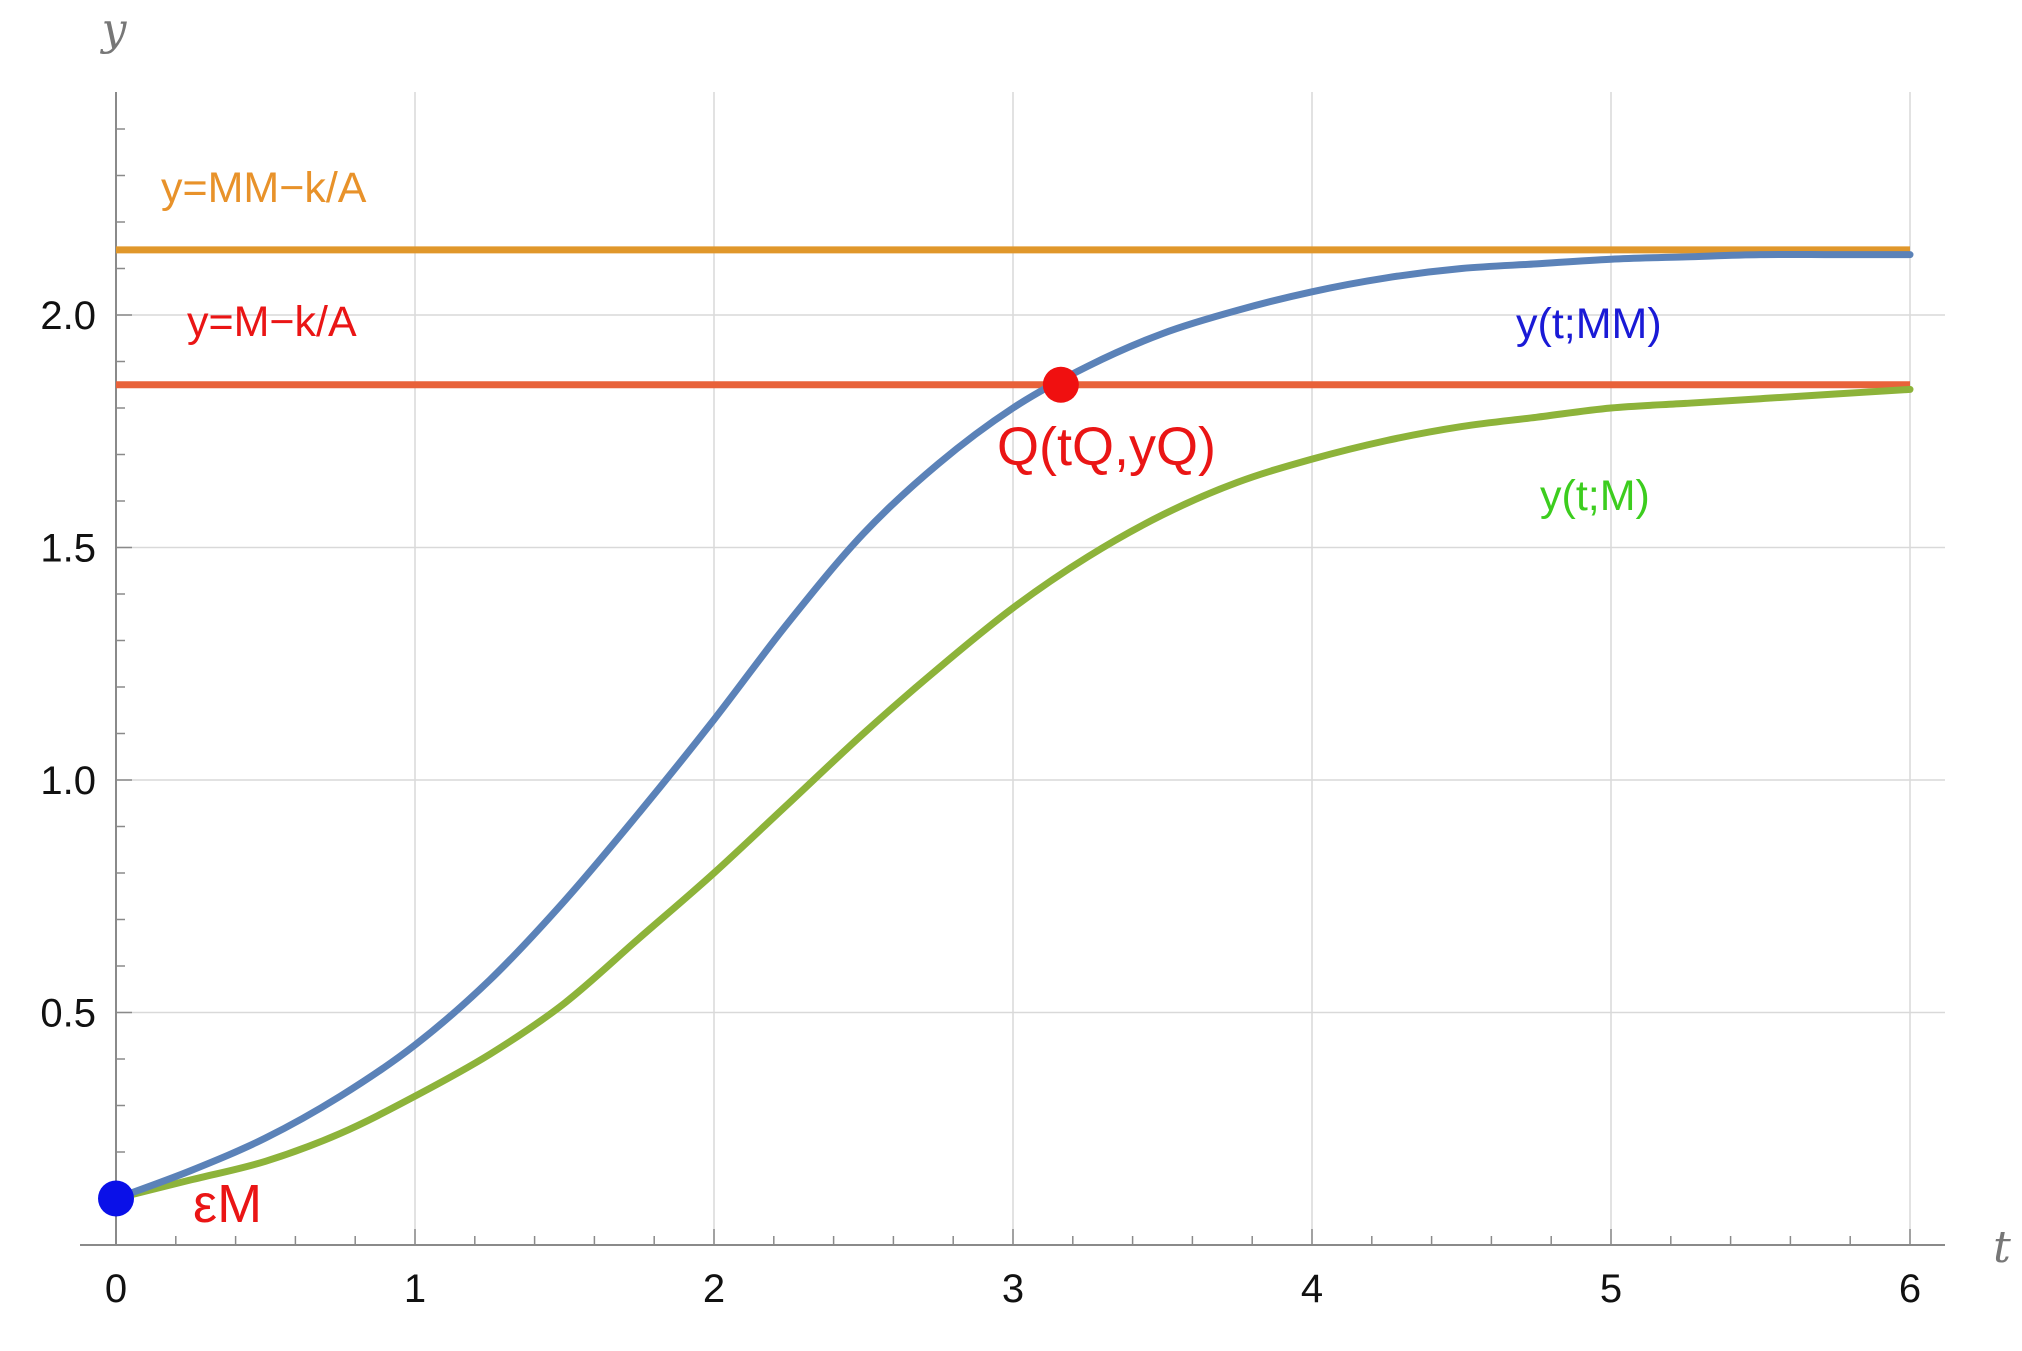 The height and width of the screenshot is (1351, 2022). What do you see at coordinates (714, 1289) in the screenshot?
I see `x-tick-label: 2` at bounding box center [714, 1289].